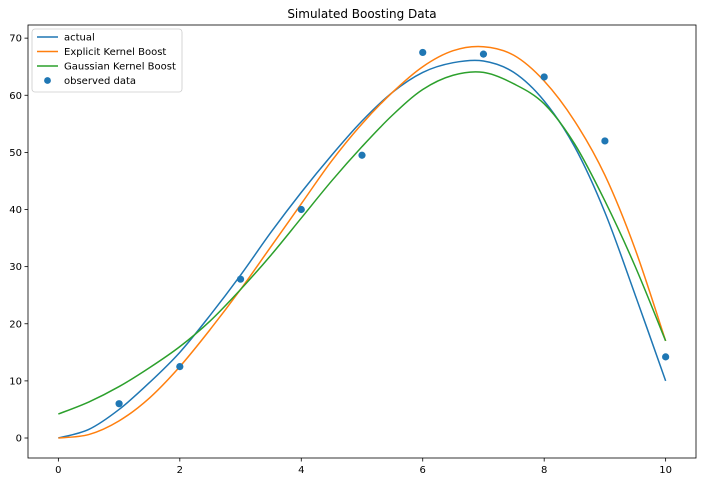 This screenshot has height=482, width=703. I want to click on legend-label: Explicit Kernel Boost, so click(115, 52).